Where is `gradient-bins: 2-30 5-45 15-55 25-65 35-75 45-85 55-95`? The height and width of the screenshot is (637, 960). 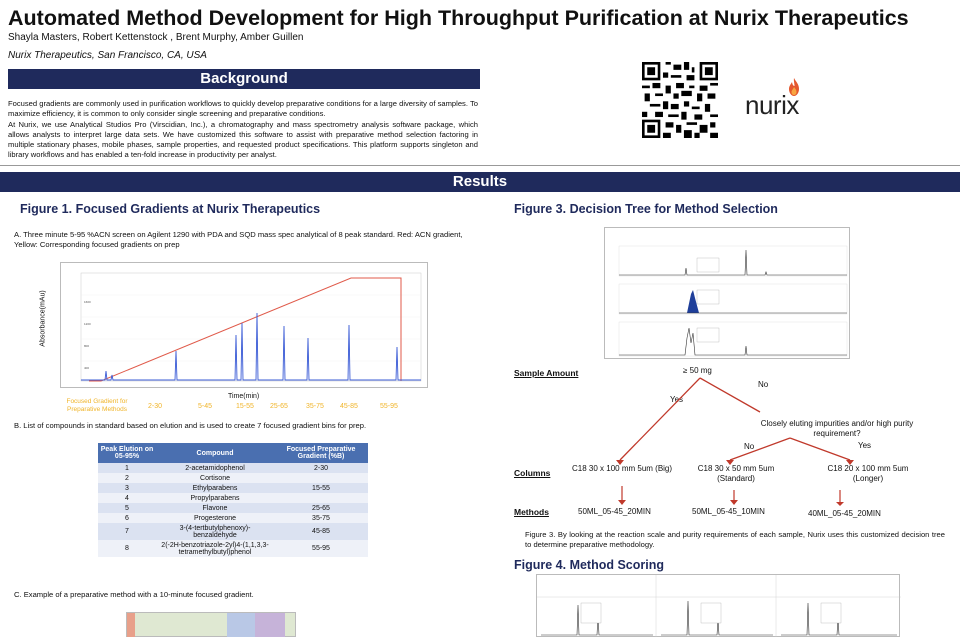
gradient-bins: 2-30 5-45 15-55 25-65 35-75 45-85 55-95 is located at coordinates (285, 408).